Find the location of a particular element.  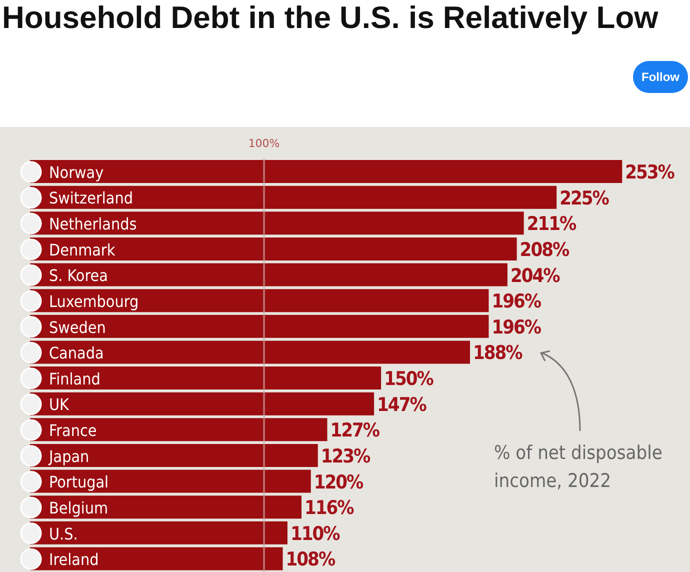

y-tick-label: Denmark is located at coordinates (82, 250).